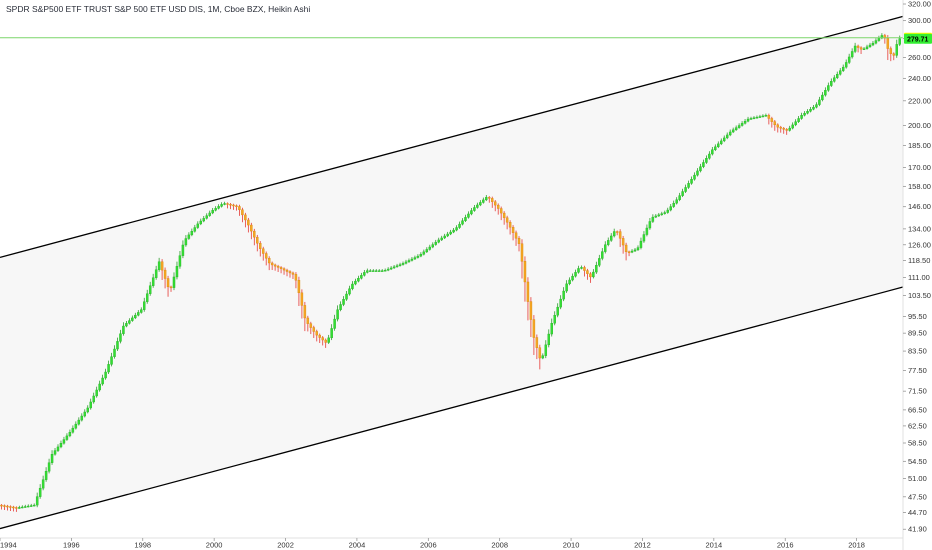  I want to click on price-tick-label: 126.00, so click(919, 244).